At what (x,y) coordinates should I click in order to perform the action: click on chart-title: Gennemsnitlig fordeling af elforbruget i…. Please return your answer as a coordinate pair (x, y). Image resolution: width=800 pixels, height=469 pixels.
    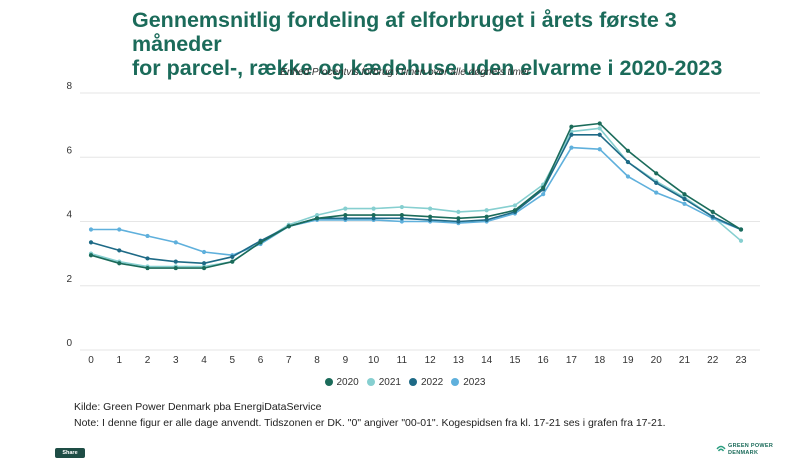
    Looking at the image, I should click on (452, 44).